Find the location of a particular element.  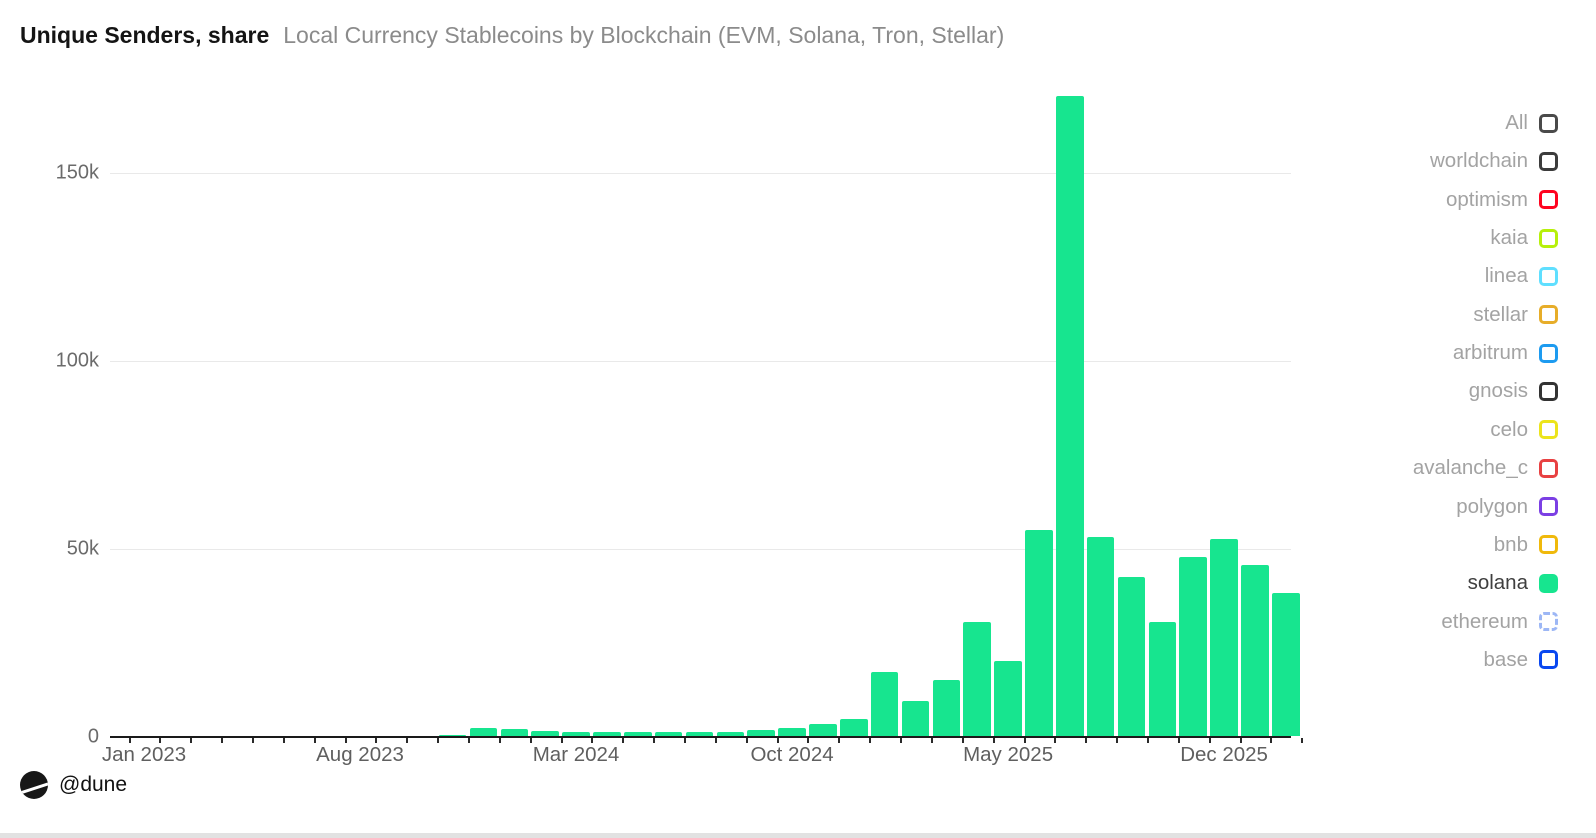

chart-bar-apr-2025 is located at coordinates (977, 679).